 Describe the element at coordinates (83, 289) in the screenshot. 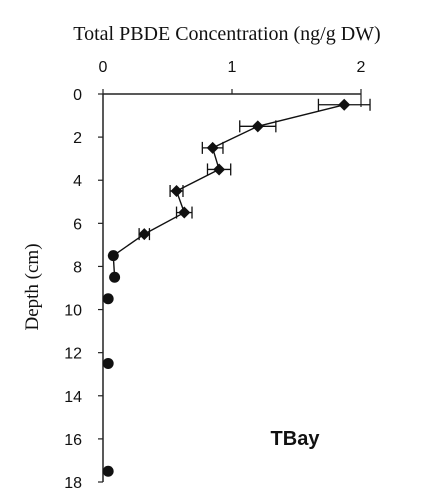

I see `y-ticks: 0 2 4 6 8 10 12 14 16 18` at that location.